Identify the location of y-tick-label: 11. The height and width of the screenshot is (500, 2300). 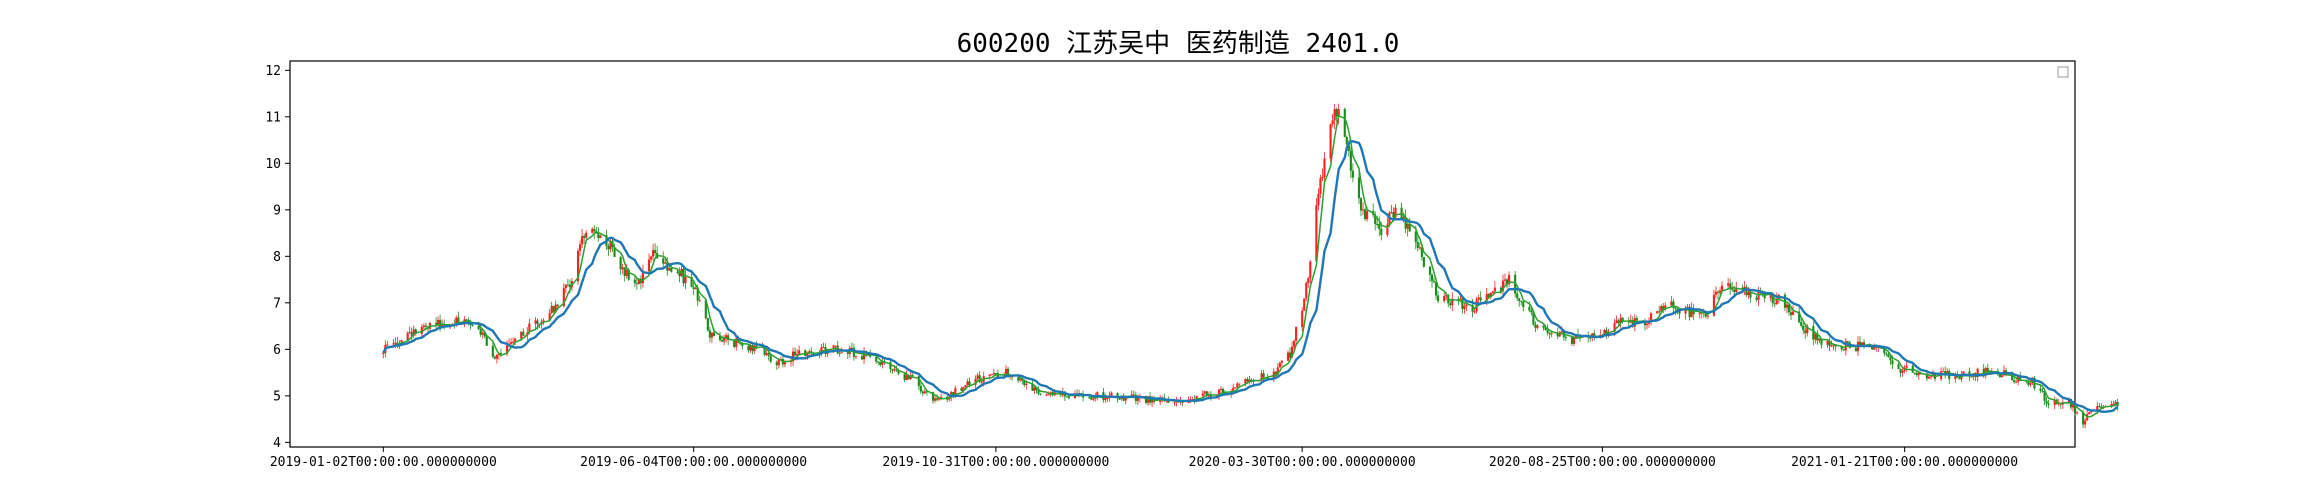
(273, 117).